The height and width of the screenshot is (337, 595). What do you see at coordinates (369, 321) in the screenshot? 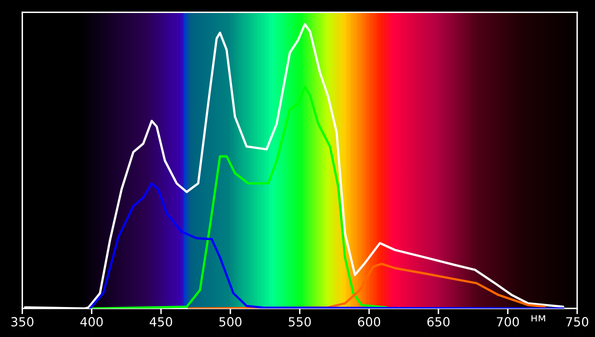
I see `x-tick-label: 600` at bounding box center [369, 321].